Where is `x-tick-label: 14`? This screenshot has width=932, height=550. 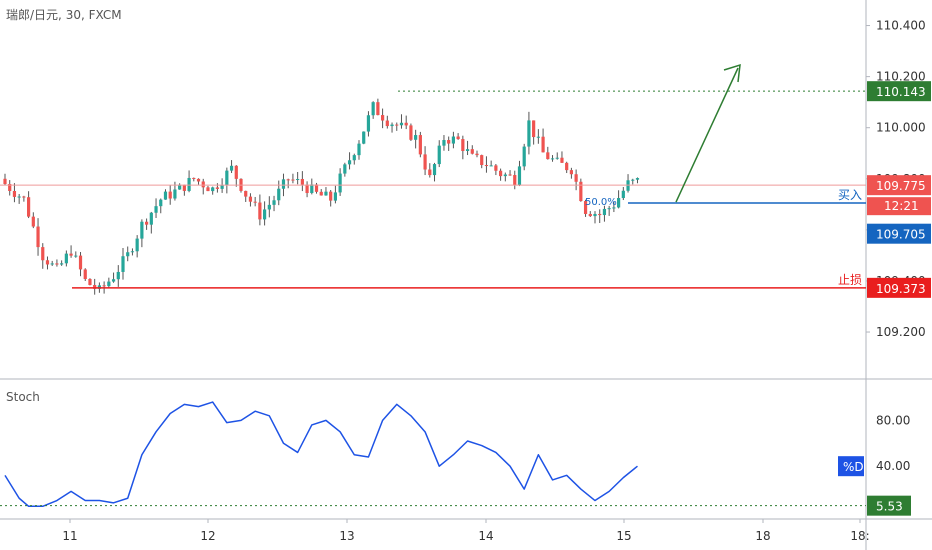 x-tick-label: 14 is located at coordinates (485, 536).